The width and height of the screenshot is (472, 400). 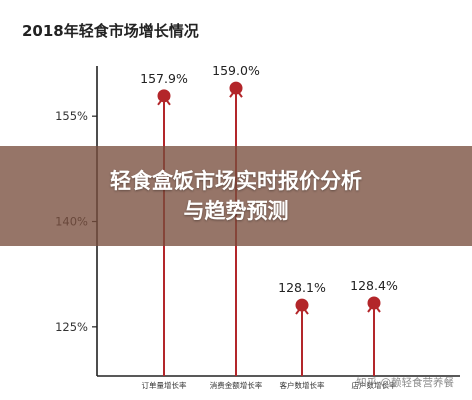 What do you see at coordinates (302, 287) in the screenshot?
I see `data-label: 128.1%` at bounding box center [302, 287].